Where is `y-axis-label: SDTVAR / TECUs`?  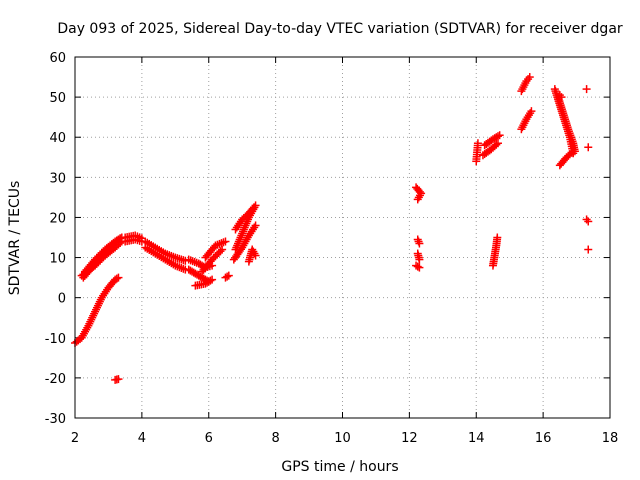
y-axis-label: SDTVAR / TECUs is located at coordinates (15, 238).